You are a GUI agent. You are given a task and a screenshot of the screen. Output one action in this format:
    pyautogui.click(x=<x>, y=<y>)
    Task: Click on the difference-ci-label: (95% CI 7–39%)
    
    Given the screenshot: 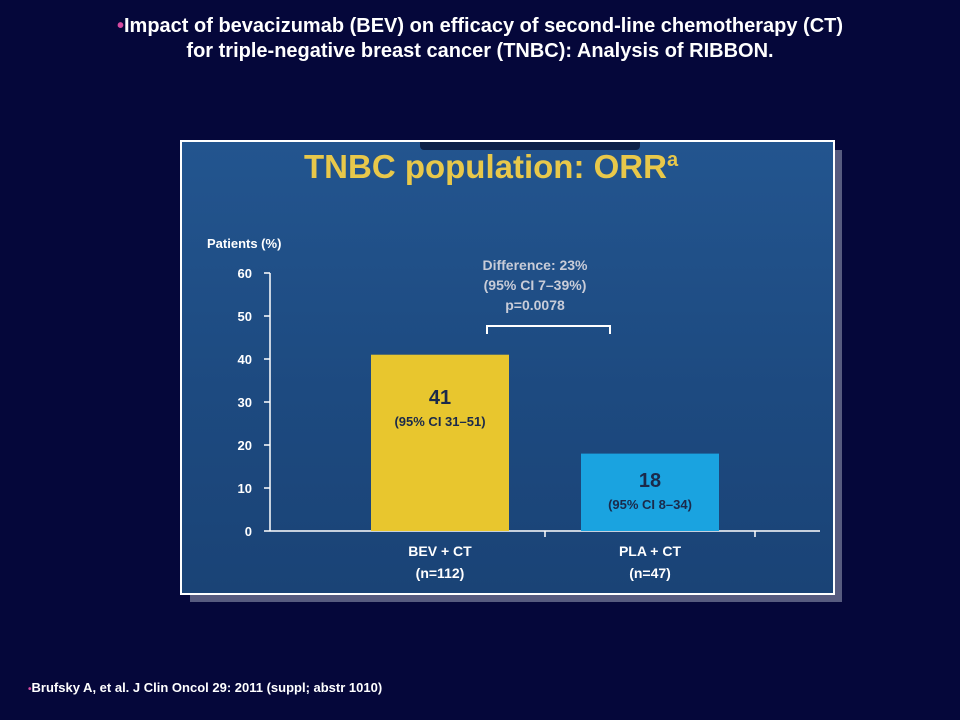 What is the action you would take?
    pyautogui.click(x=535, y=285)
    